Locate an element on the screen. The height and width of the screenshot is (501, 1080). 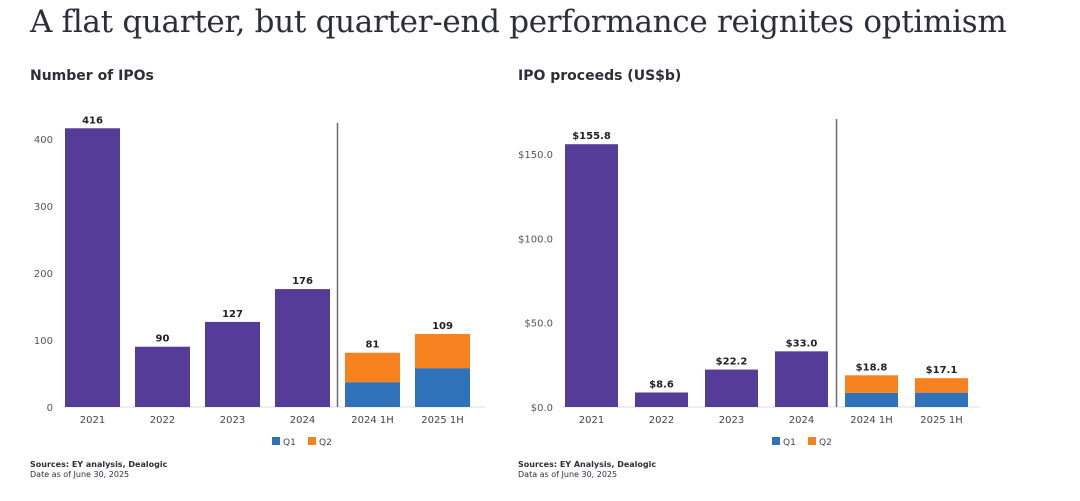
data-label: $8.6 is located at coordinates (661, 384).